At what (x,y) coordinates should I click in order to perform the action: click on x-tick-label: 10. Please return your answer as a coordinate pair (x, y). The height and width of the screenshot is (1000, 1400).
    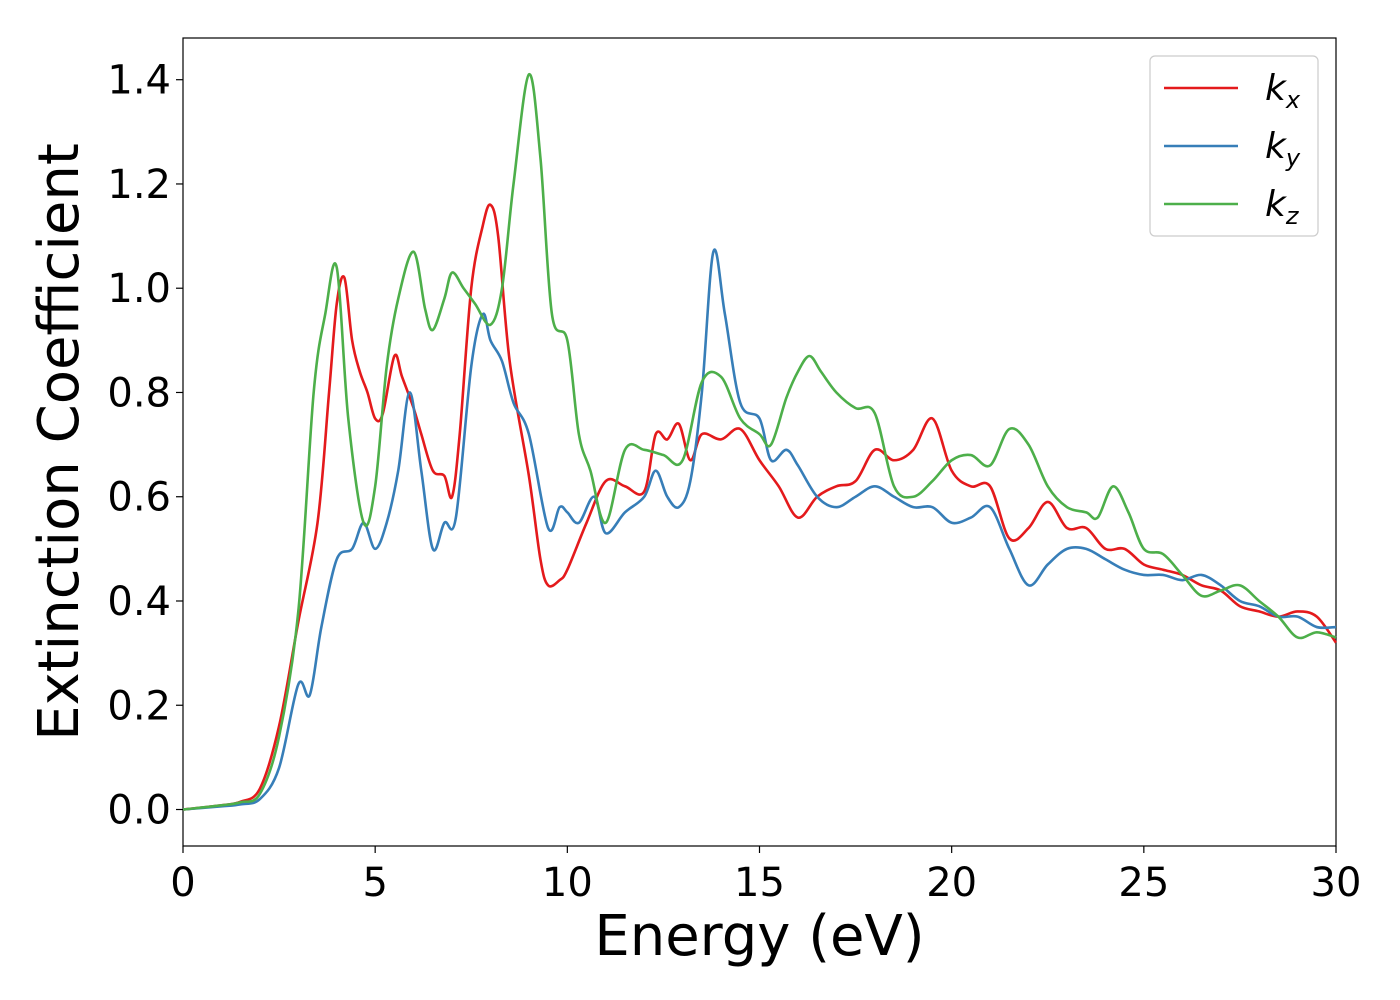
    Looking at the image, I should click on (567, 883).